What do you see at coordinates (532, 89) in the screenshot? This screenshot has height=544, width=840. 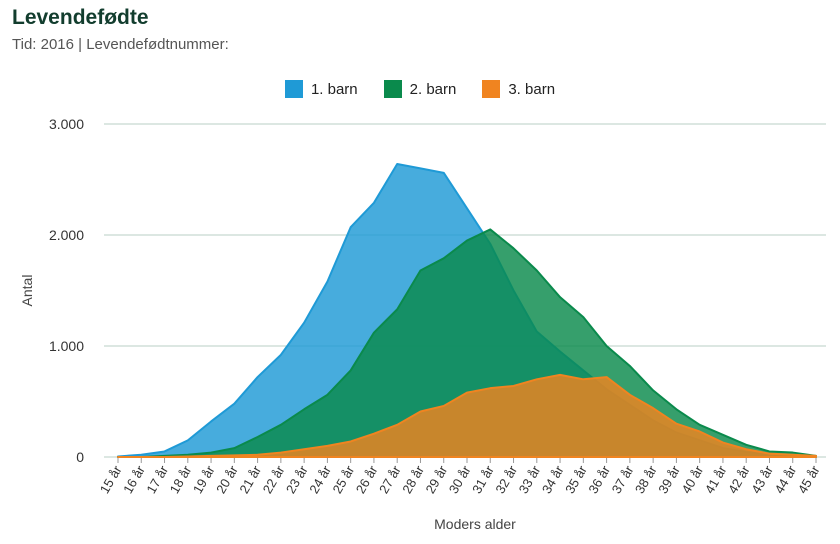 I see `legend-label-series-3: 3. barn` at bounding box center [532, 89].